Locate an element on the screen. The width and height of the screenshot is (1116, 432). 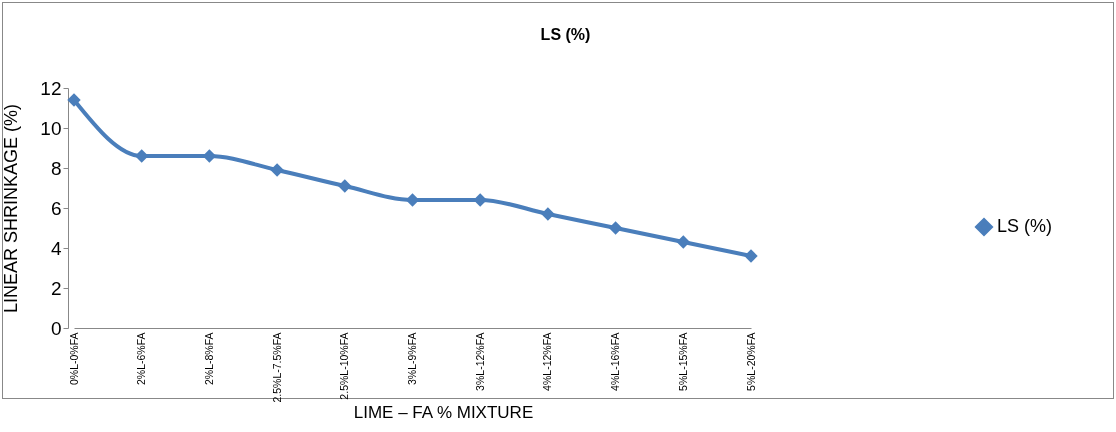
y-tick-label: 0 is located at coordinates (56, 328).